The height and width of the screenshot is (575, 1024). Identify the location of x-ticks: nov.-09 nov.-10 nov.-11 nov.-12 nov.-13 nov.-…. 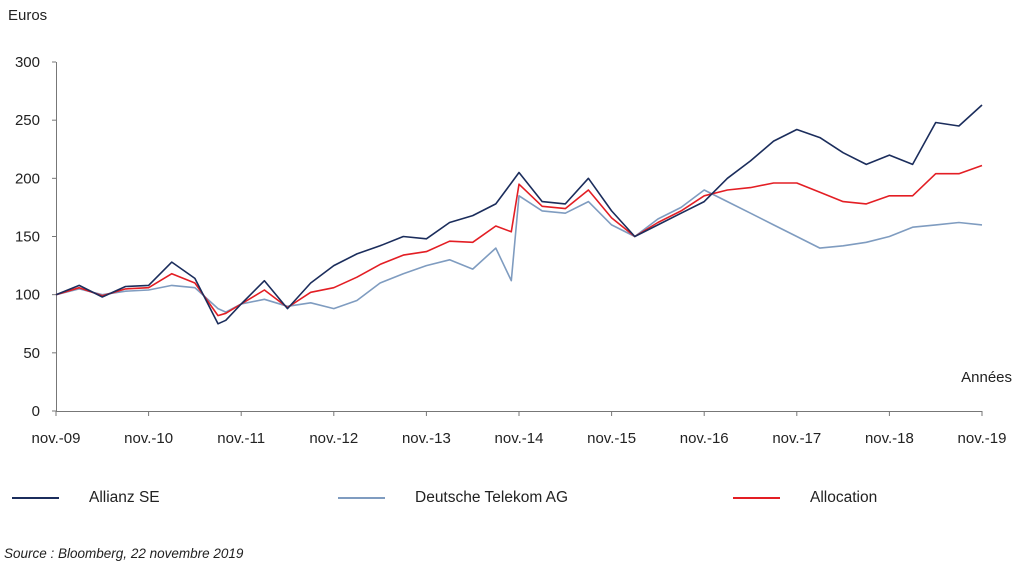
(519, 429).